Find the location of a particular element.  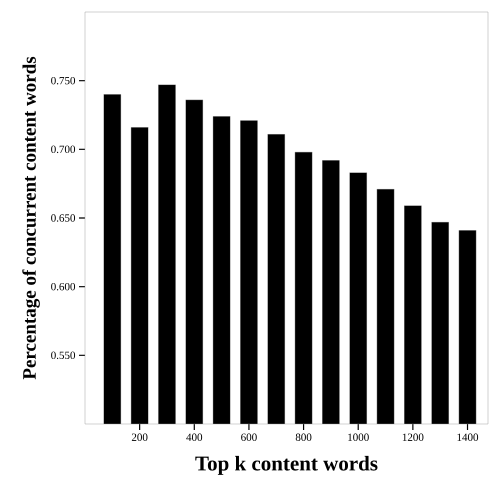

x-tick-label: 600 is located at coordinates (249, 437).